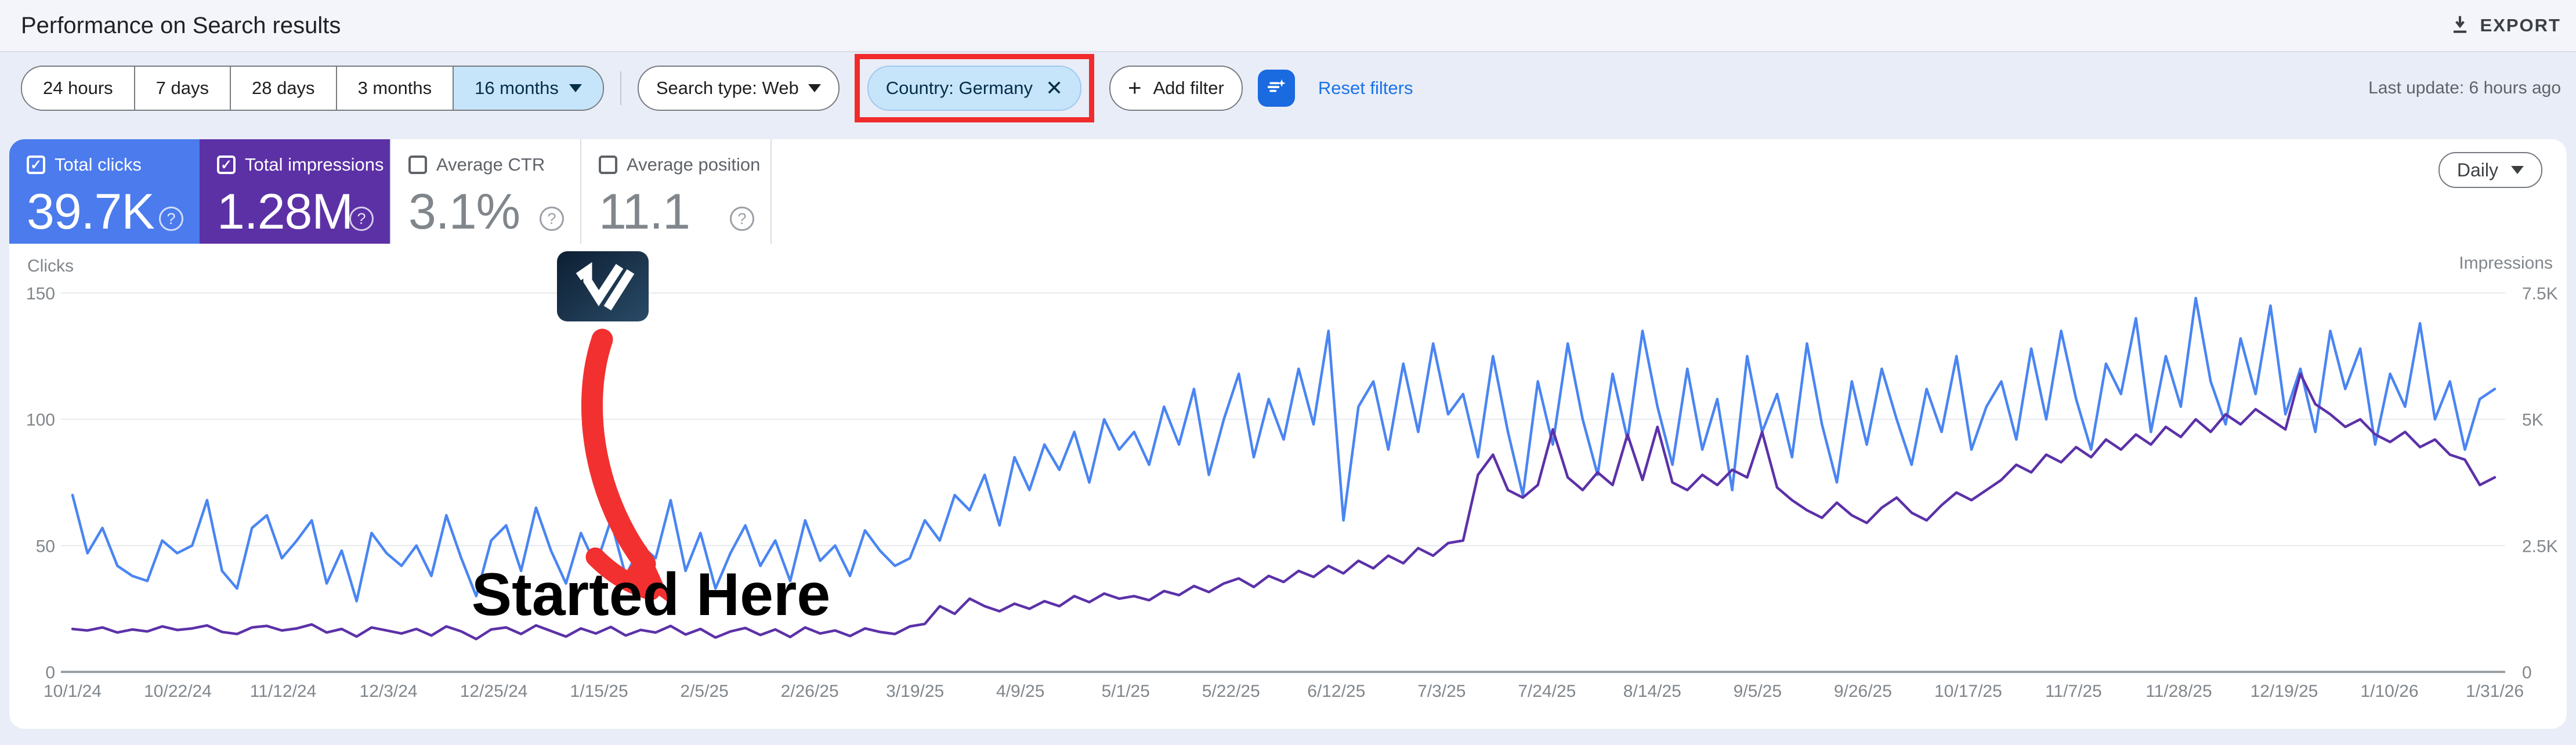  What do you see at coordinates (91, 212) in the screenshot?
I see `metric-value: 39.7K` at bounding box center [91, 212].